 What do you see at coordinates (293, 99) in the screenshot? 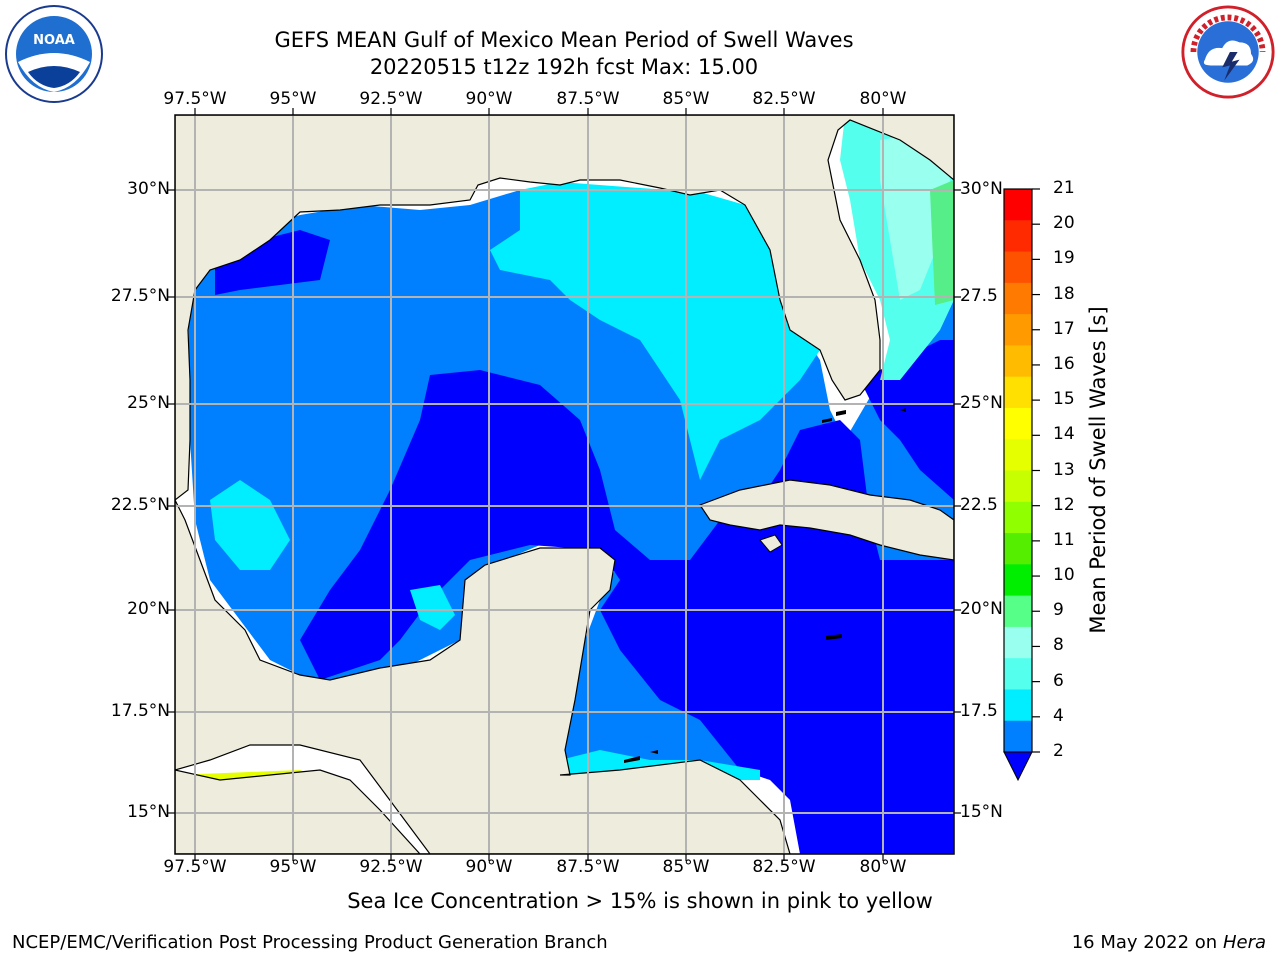
I see `lon-label-top: 95°W` at bounding box center [293, 99].